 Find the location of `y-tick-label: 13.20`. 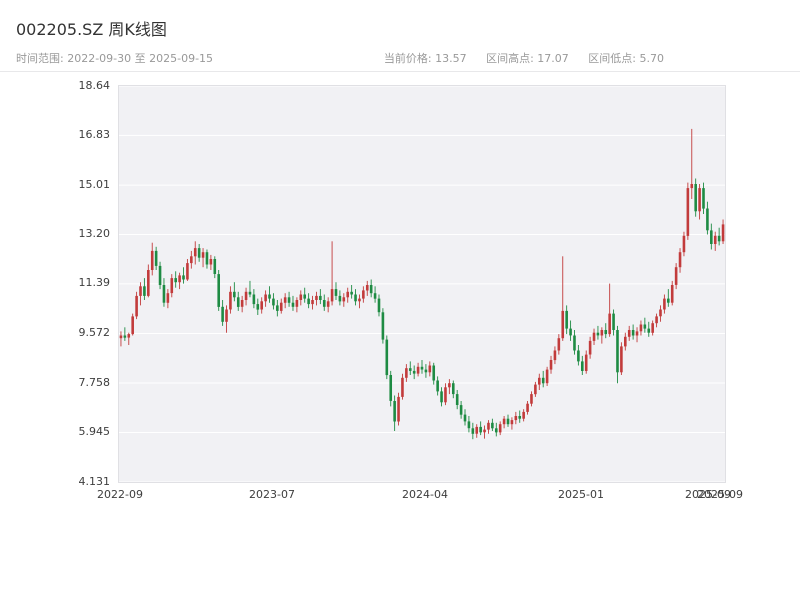

y-tick-label: 13.20 is located at coordinates (94, 233).